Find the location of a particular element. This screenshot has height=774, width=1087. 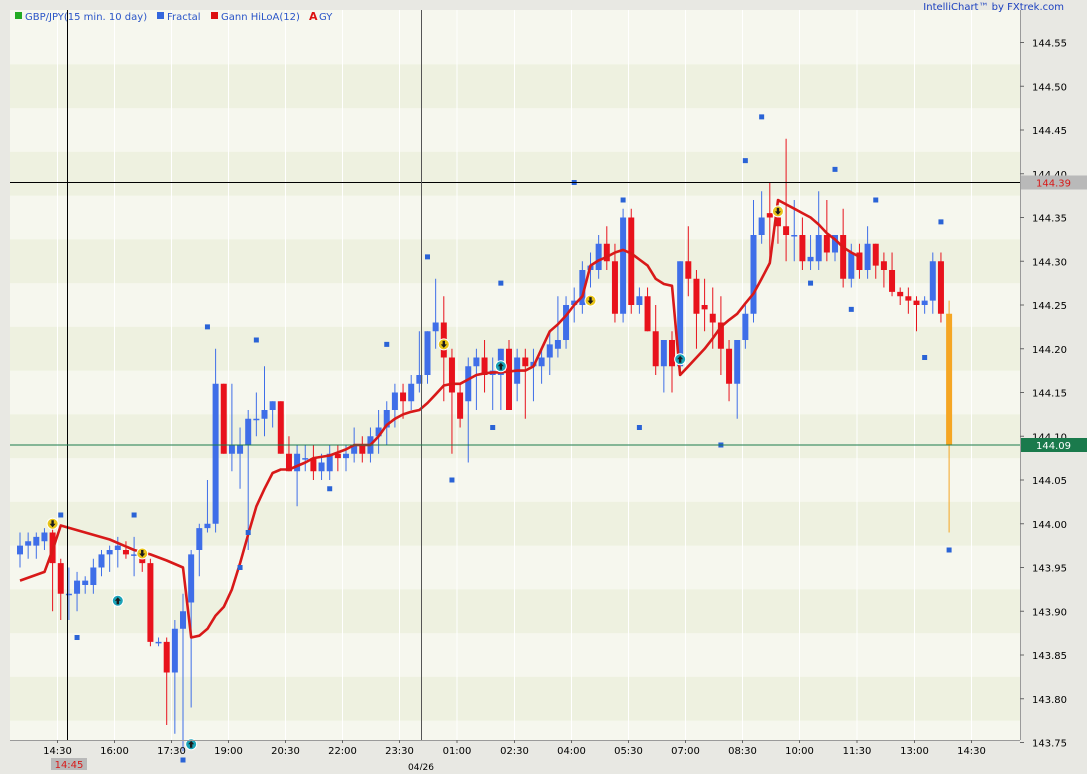

time-tick-label: 16:00 is located at coordinates (114, 751).